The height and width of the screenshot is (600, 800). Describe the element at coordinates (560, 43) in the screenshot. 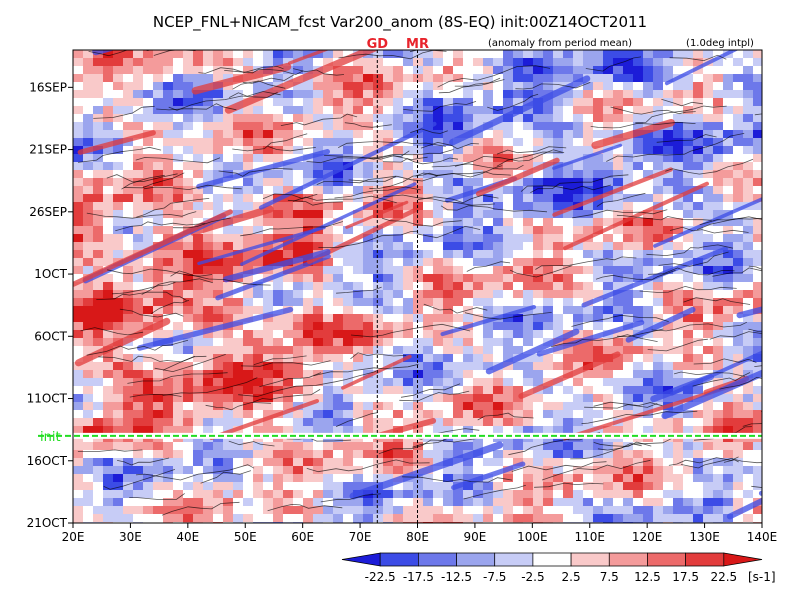

I see `chart-subtitle-left: (anomaly from period mean)` at that location.